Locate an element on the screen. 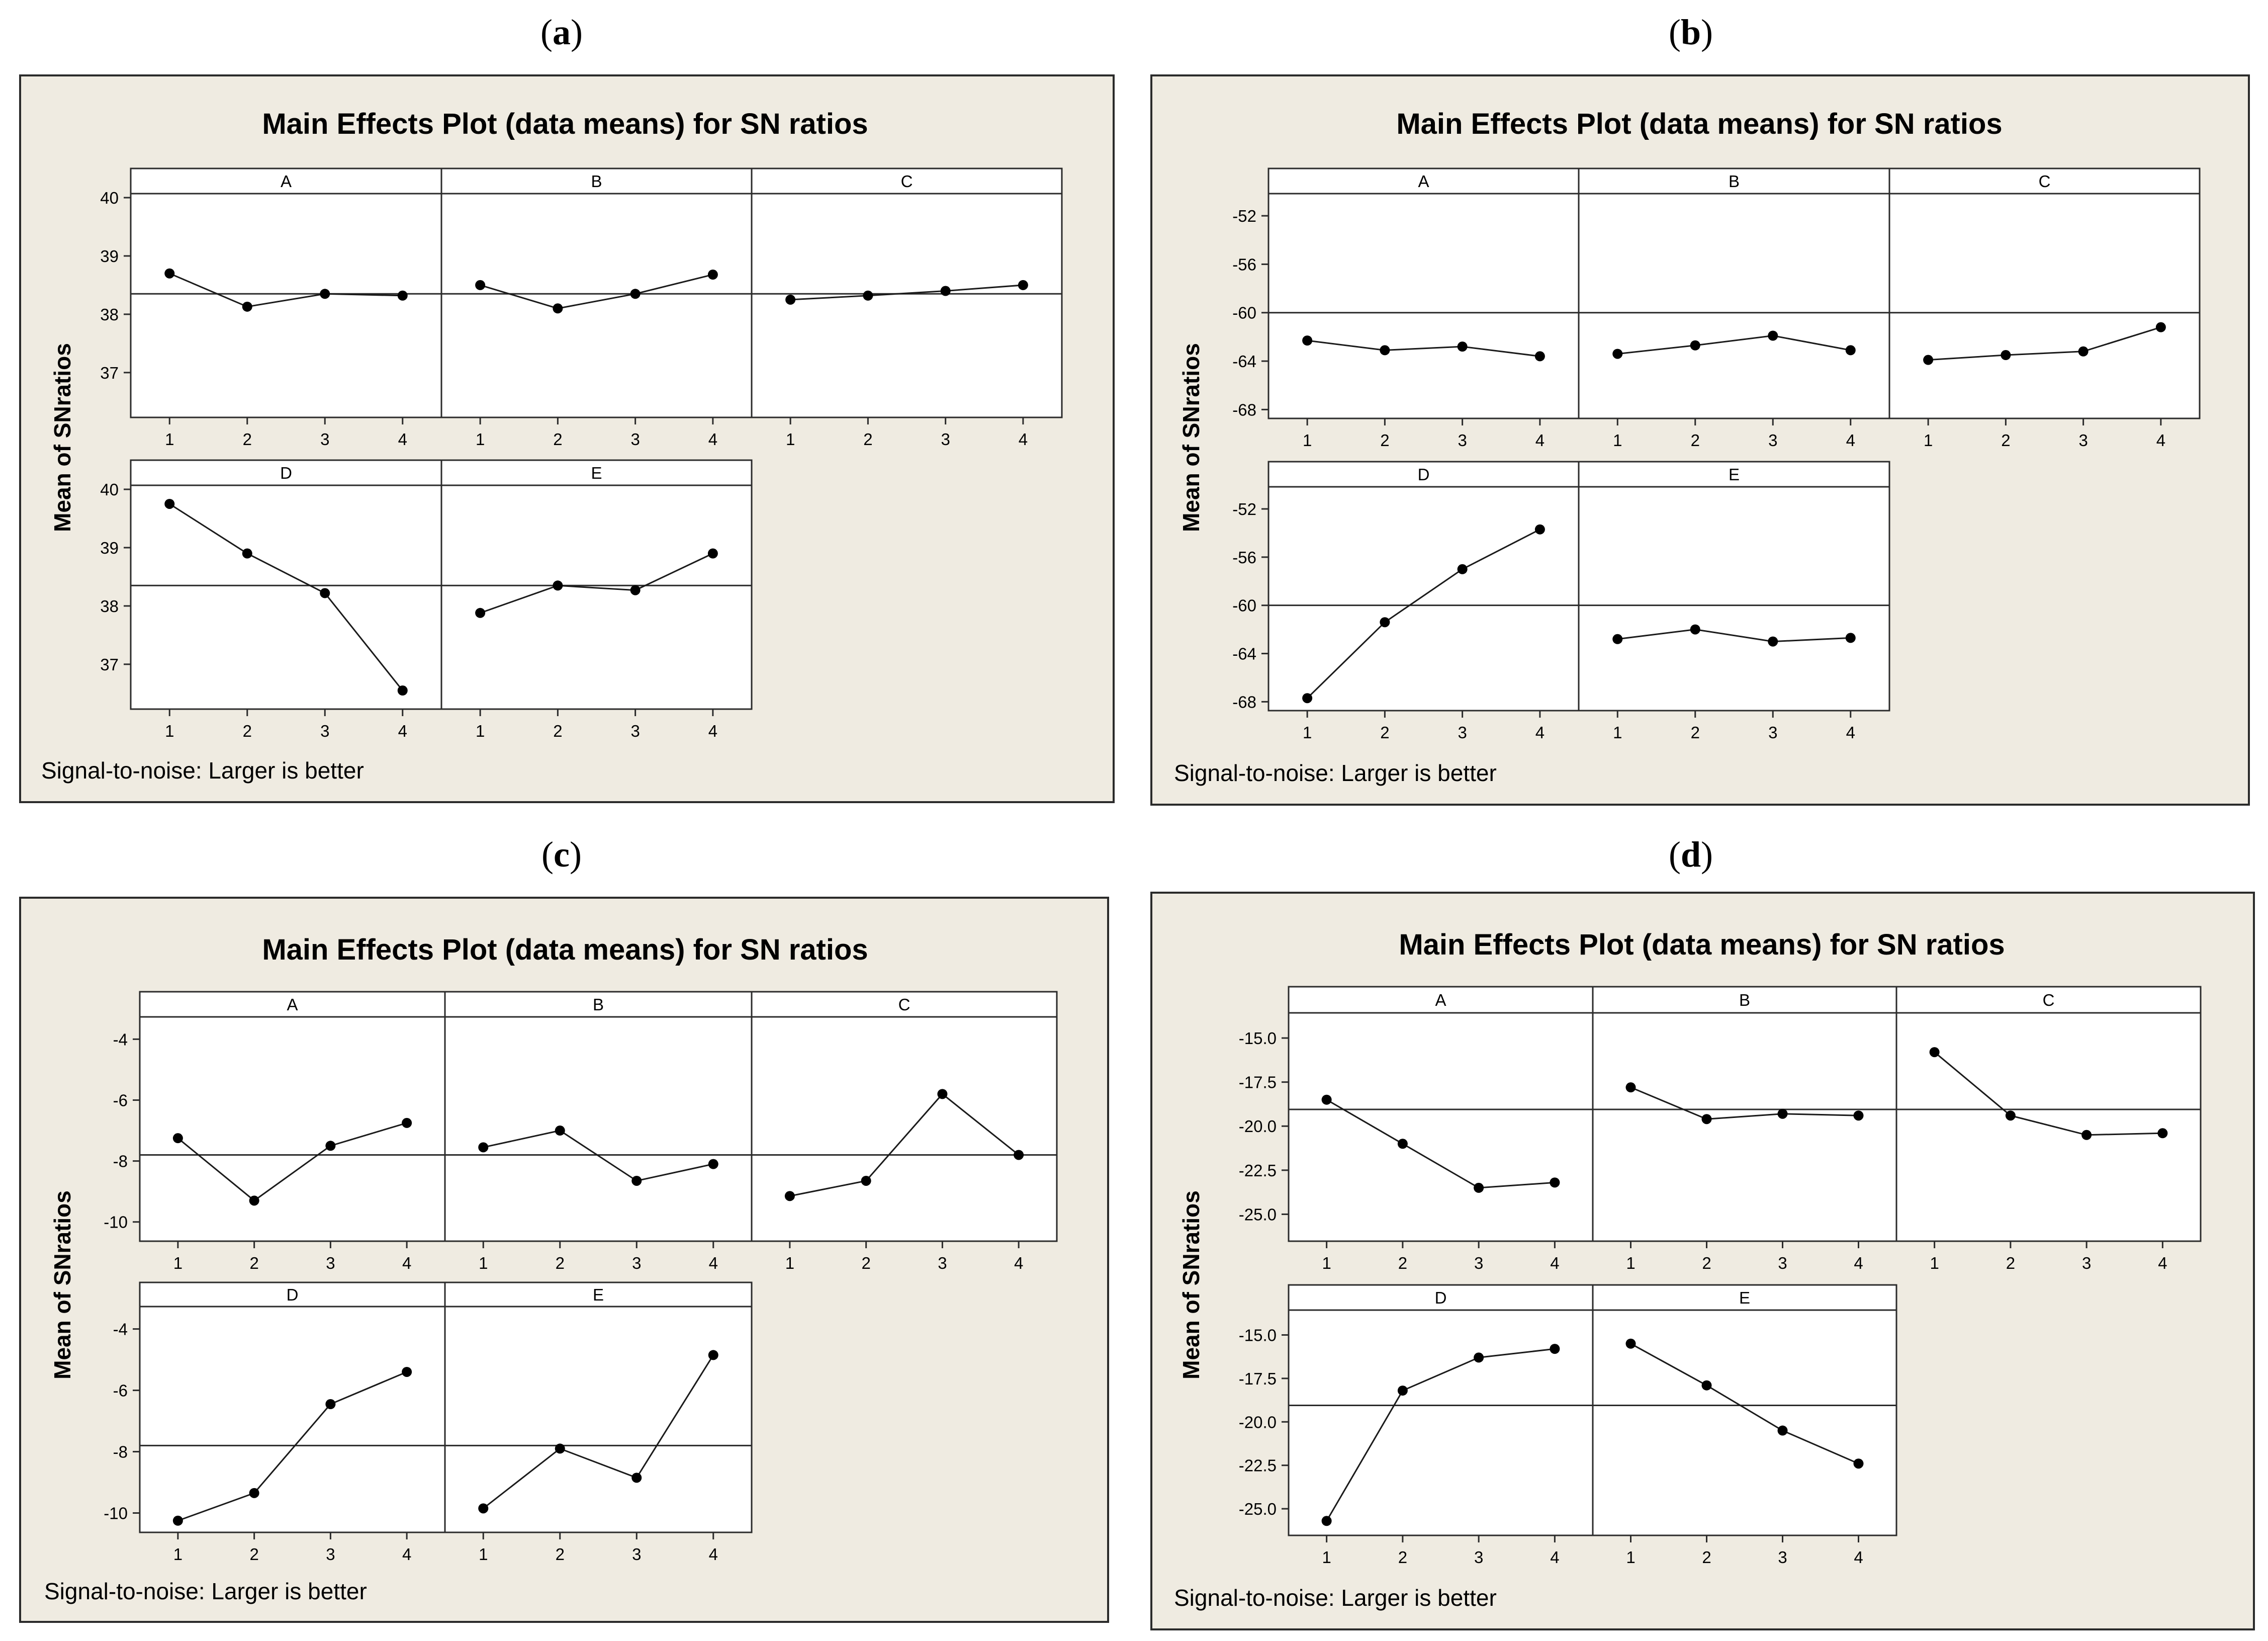 The image size is (2268, 1641). y-tick-label: -10 is located at coordinates (116, 1222).